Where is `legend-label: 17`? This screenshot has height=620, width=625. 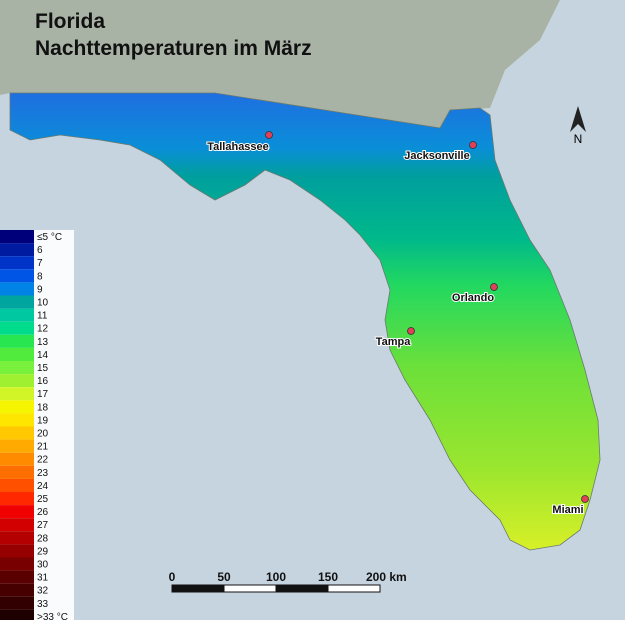 legend-label: 17 is located at coordinates (43, 394).